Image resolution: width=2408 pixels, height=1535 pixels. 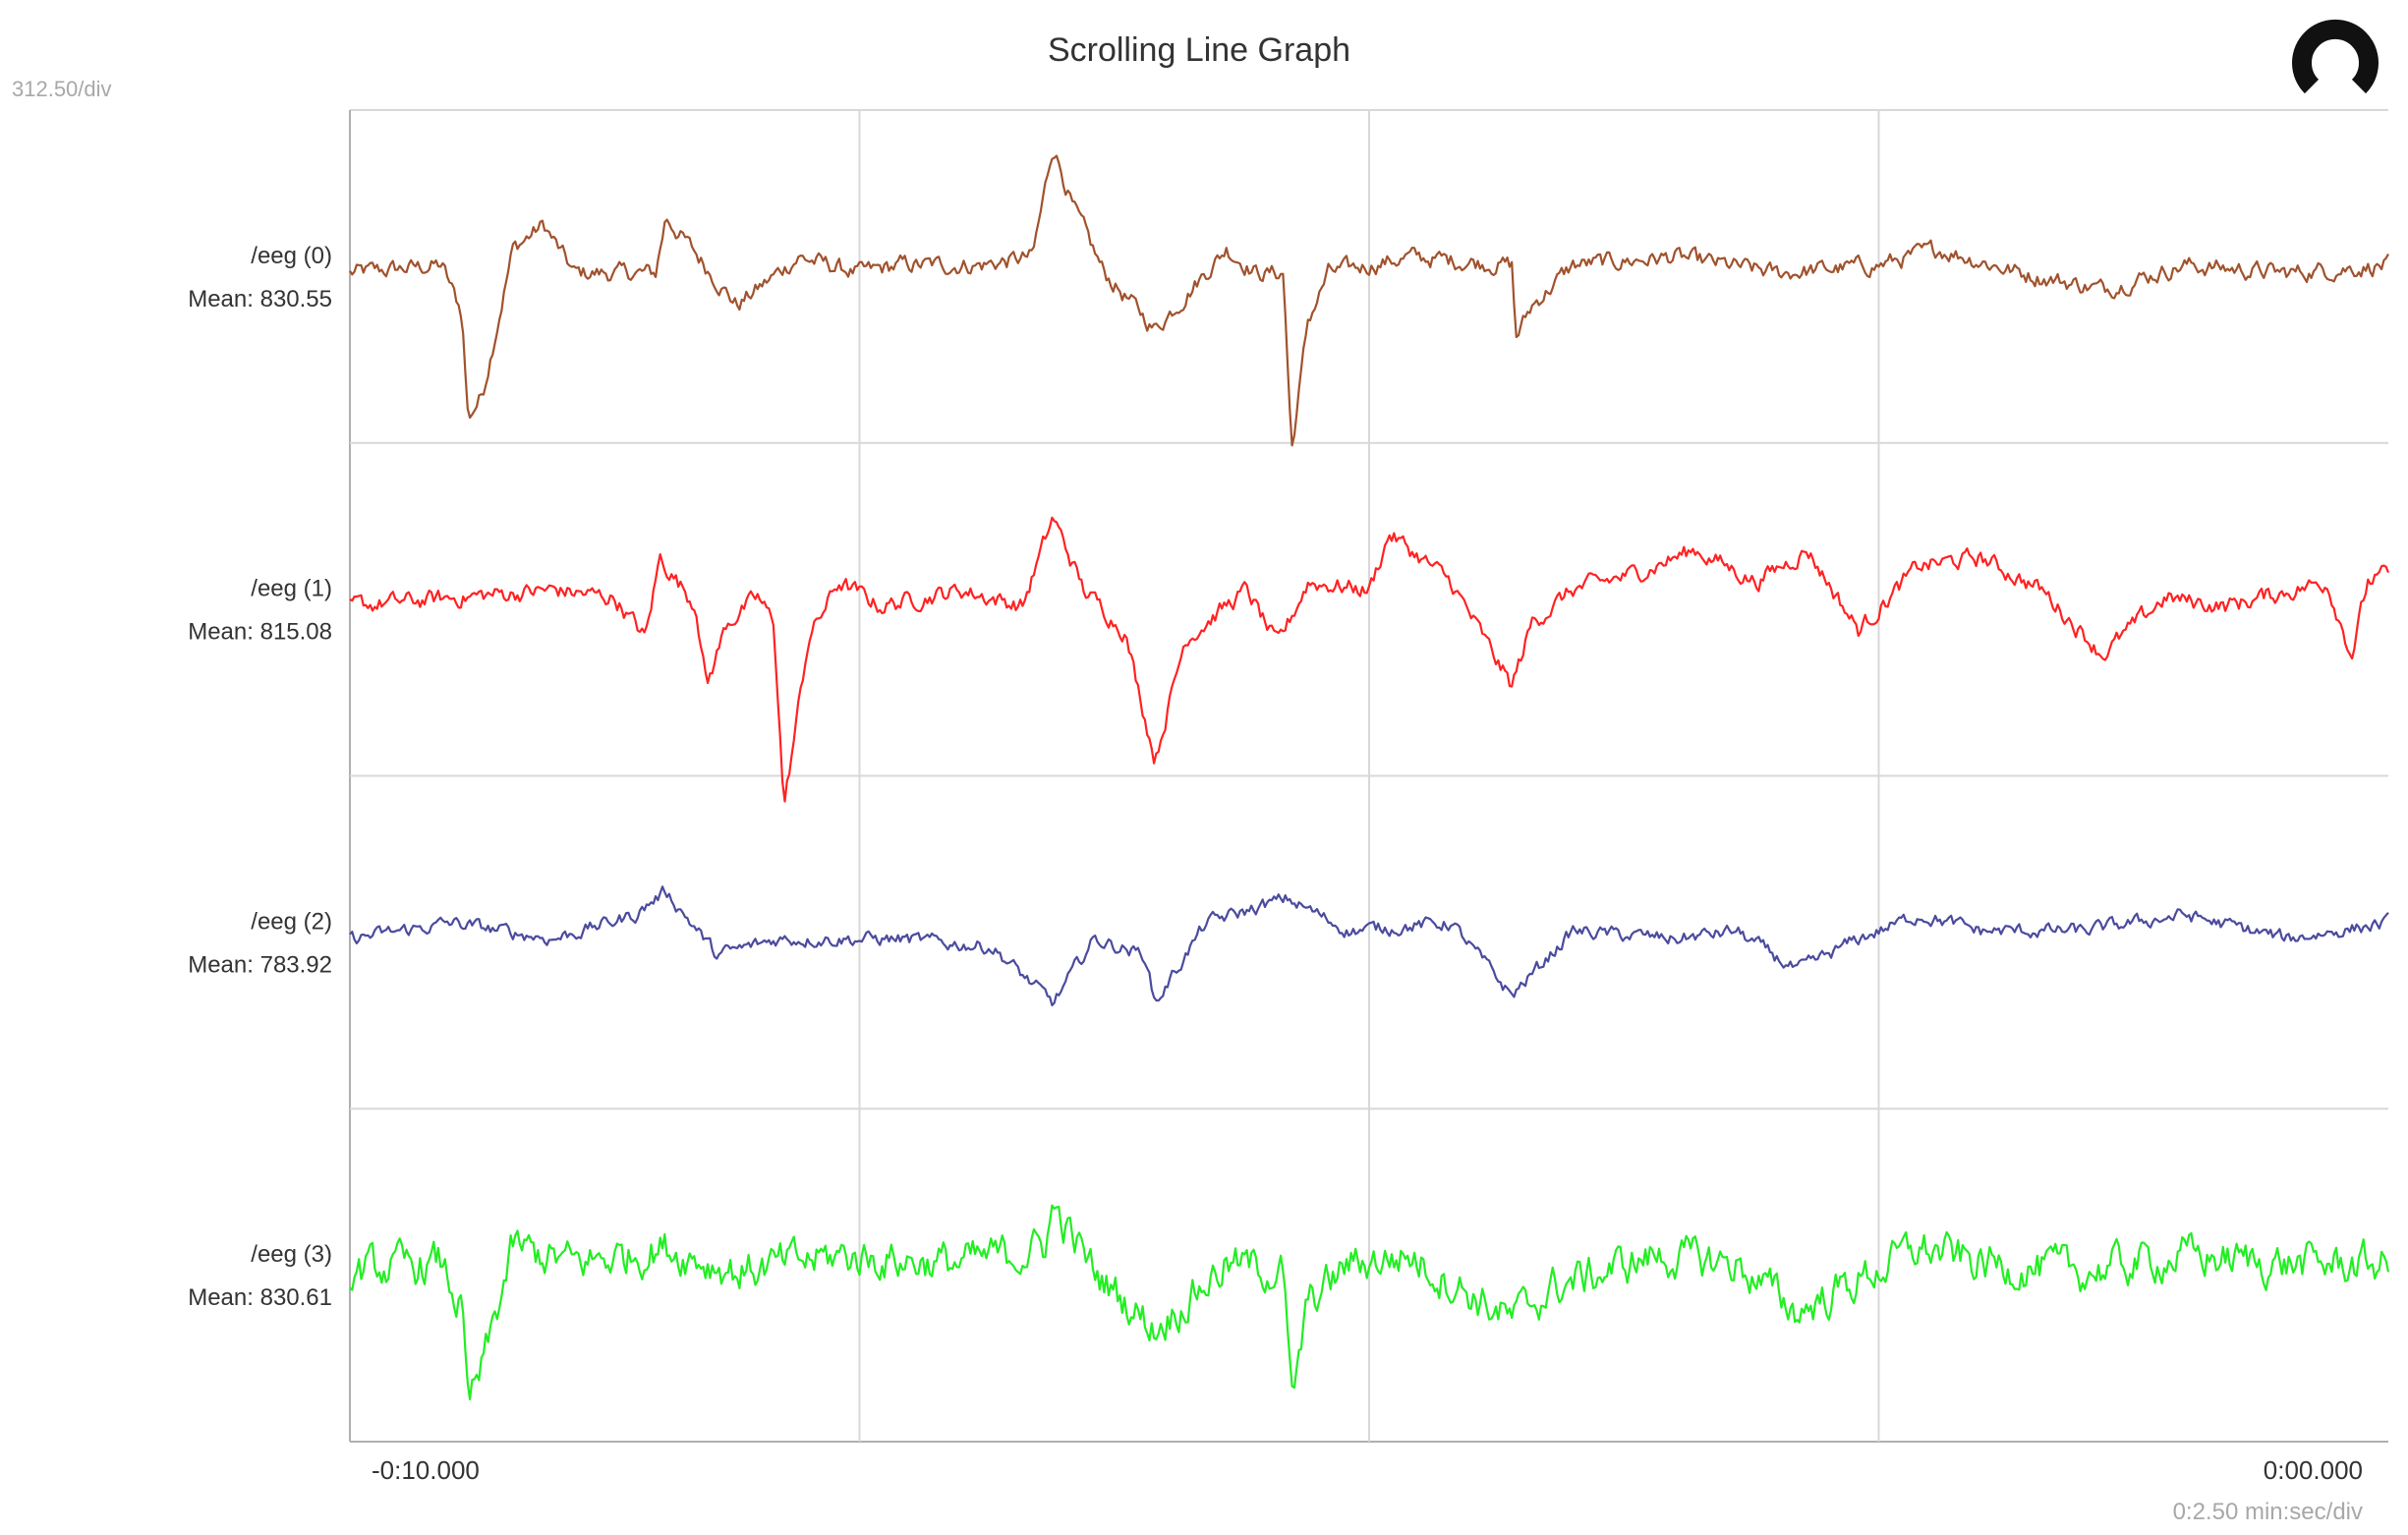 I want to click on circle-gap-logo-icon, so click(x=2335, y=57).